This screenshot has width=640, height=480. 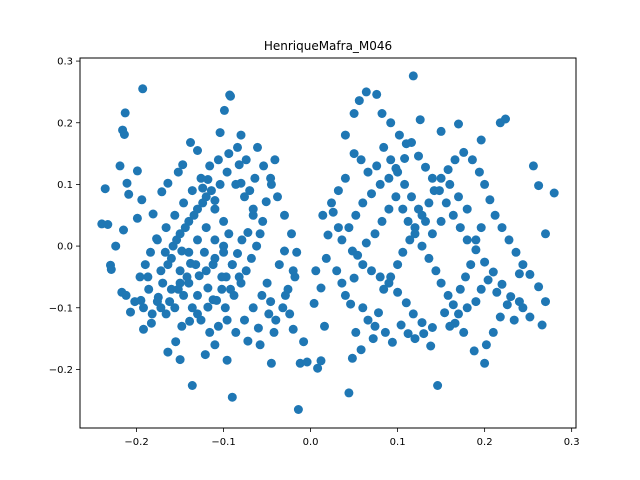 I want to click on y-tick-label: 0.2, so click(x=65, y=123).